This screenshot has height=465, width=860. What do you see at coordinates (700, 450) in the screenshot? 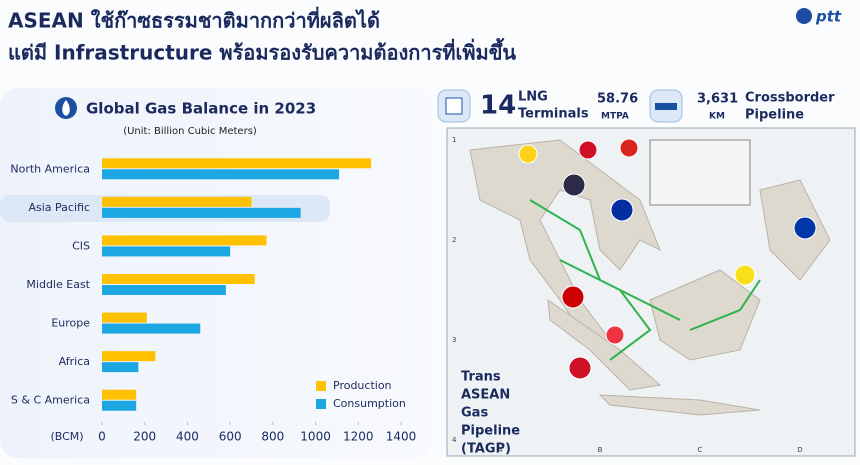
I see `map-grid-column: C` at bounding box center [700, 450].